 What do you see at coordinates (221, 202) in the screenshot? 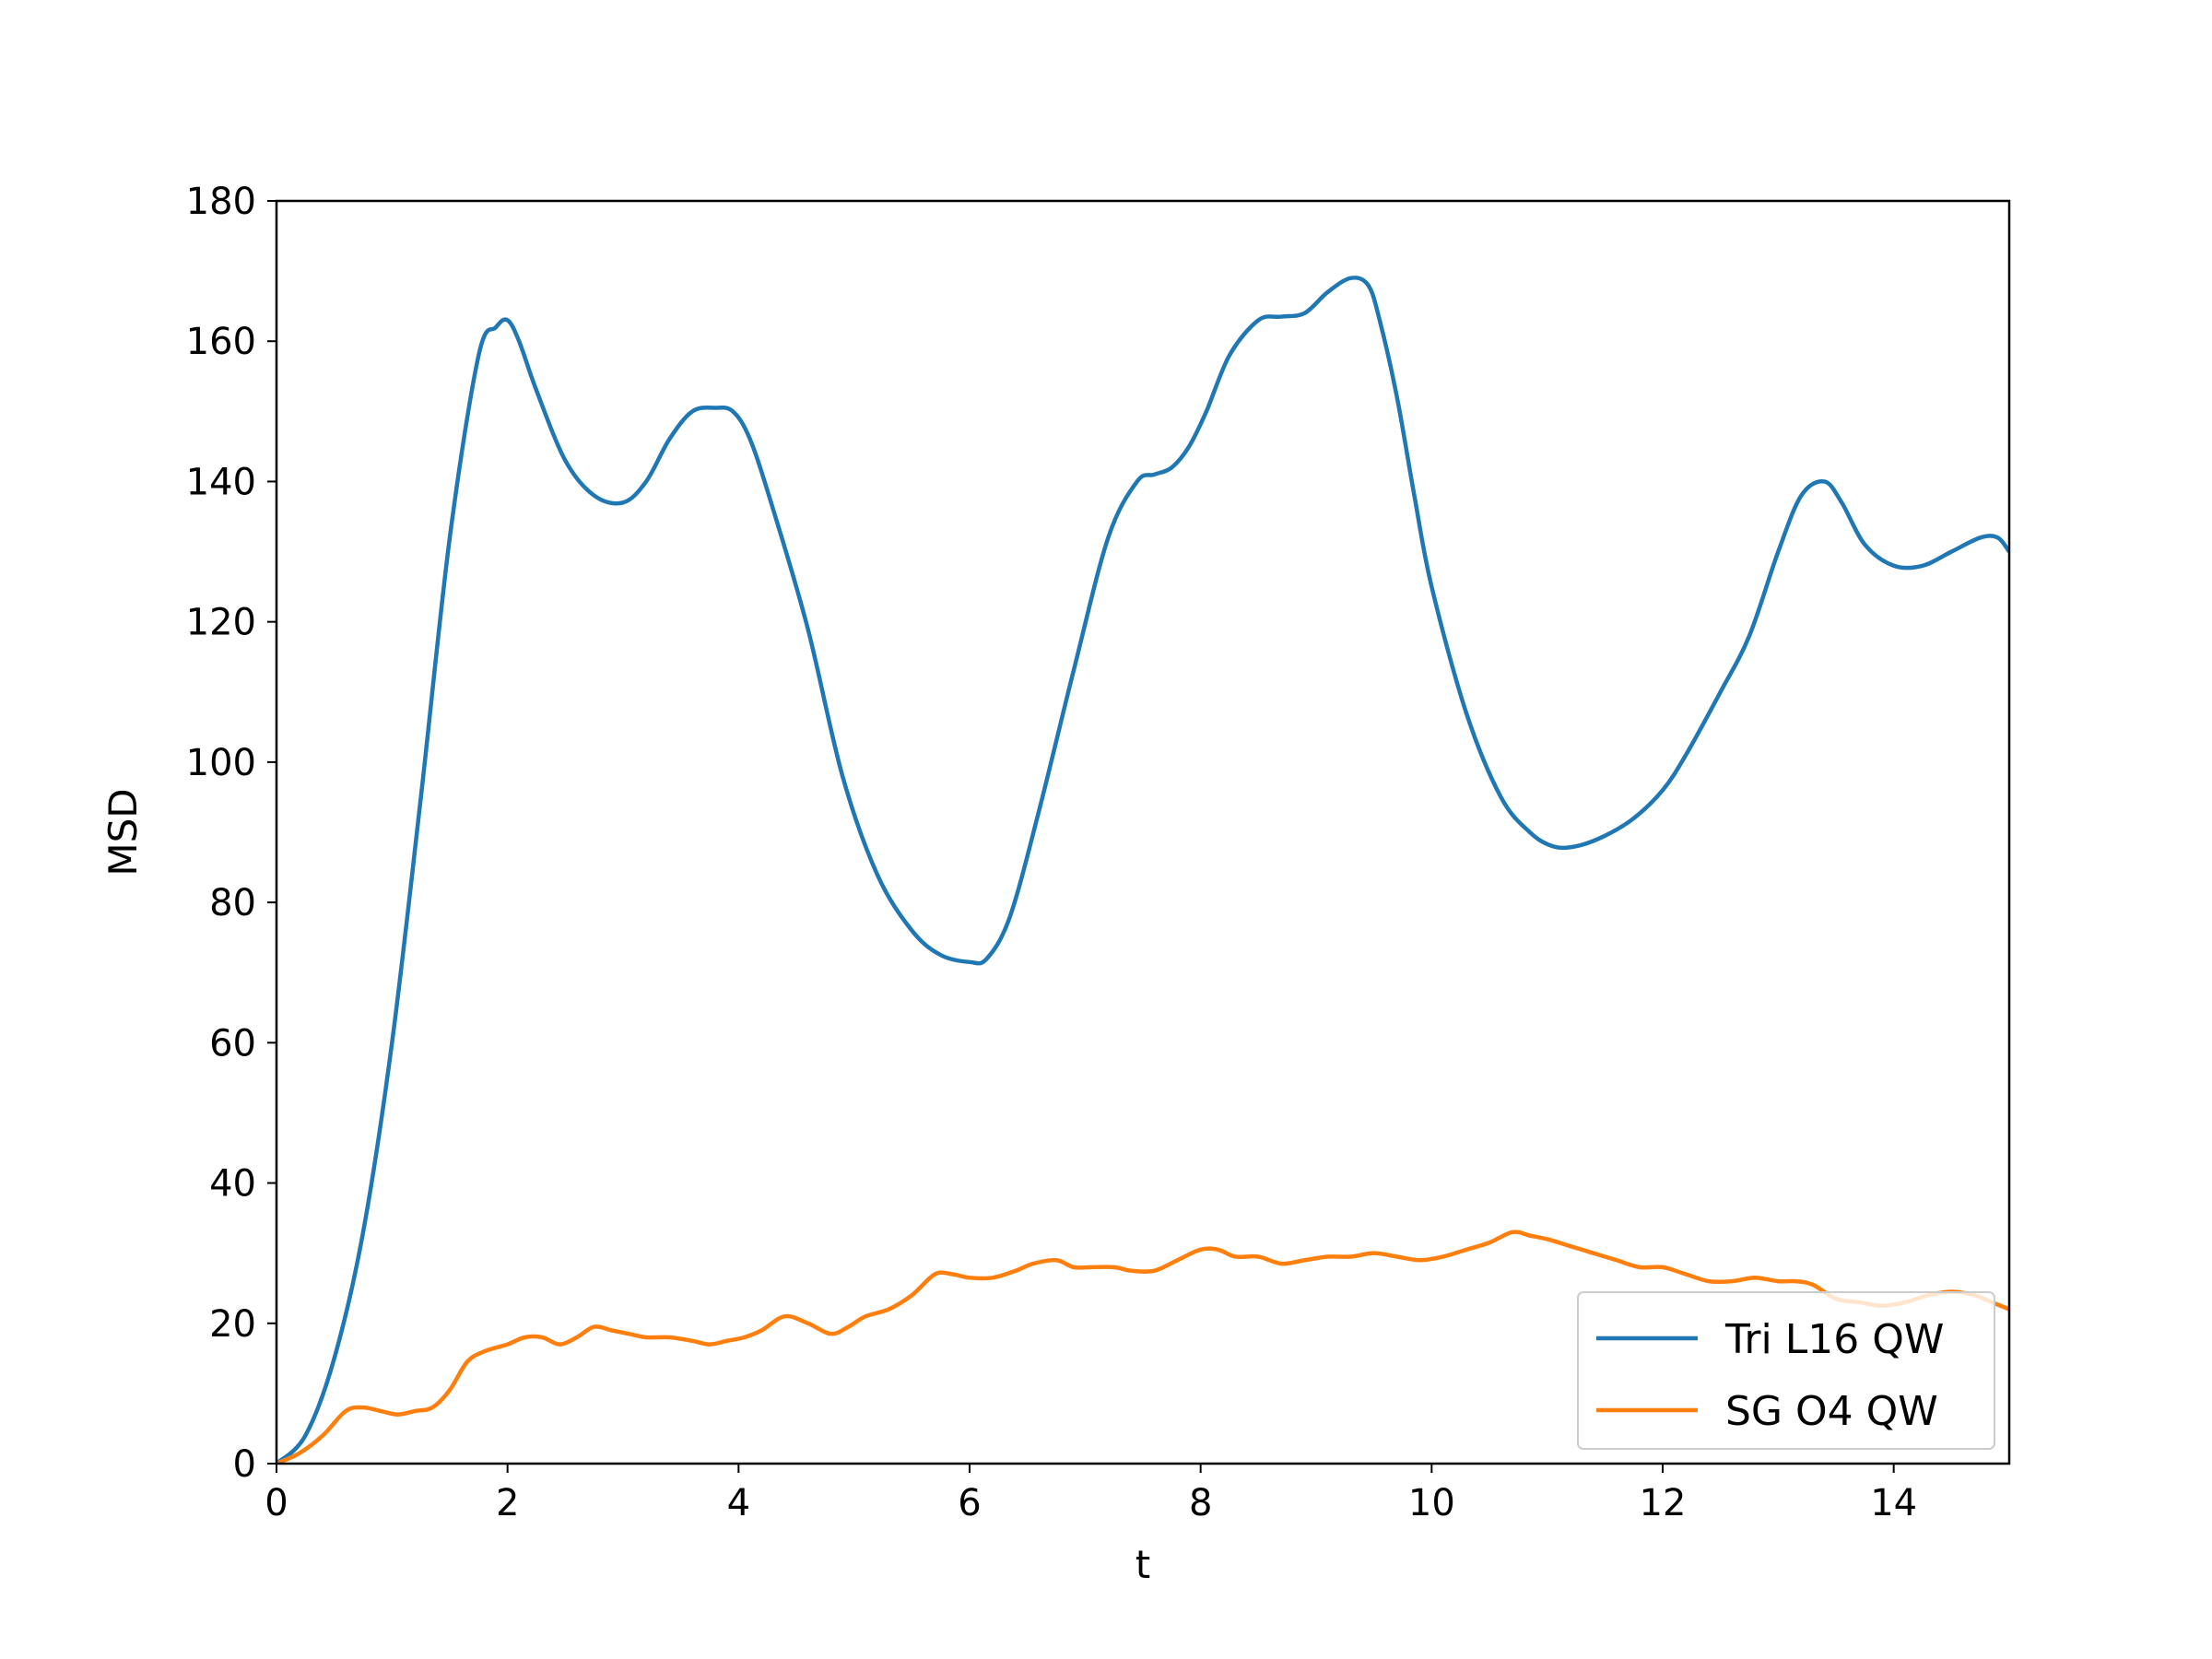
I see `y-tick-label: 180` at bounding box center [221, 202].